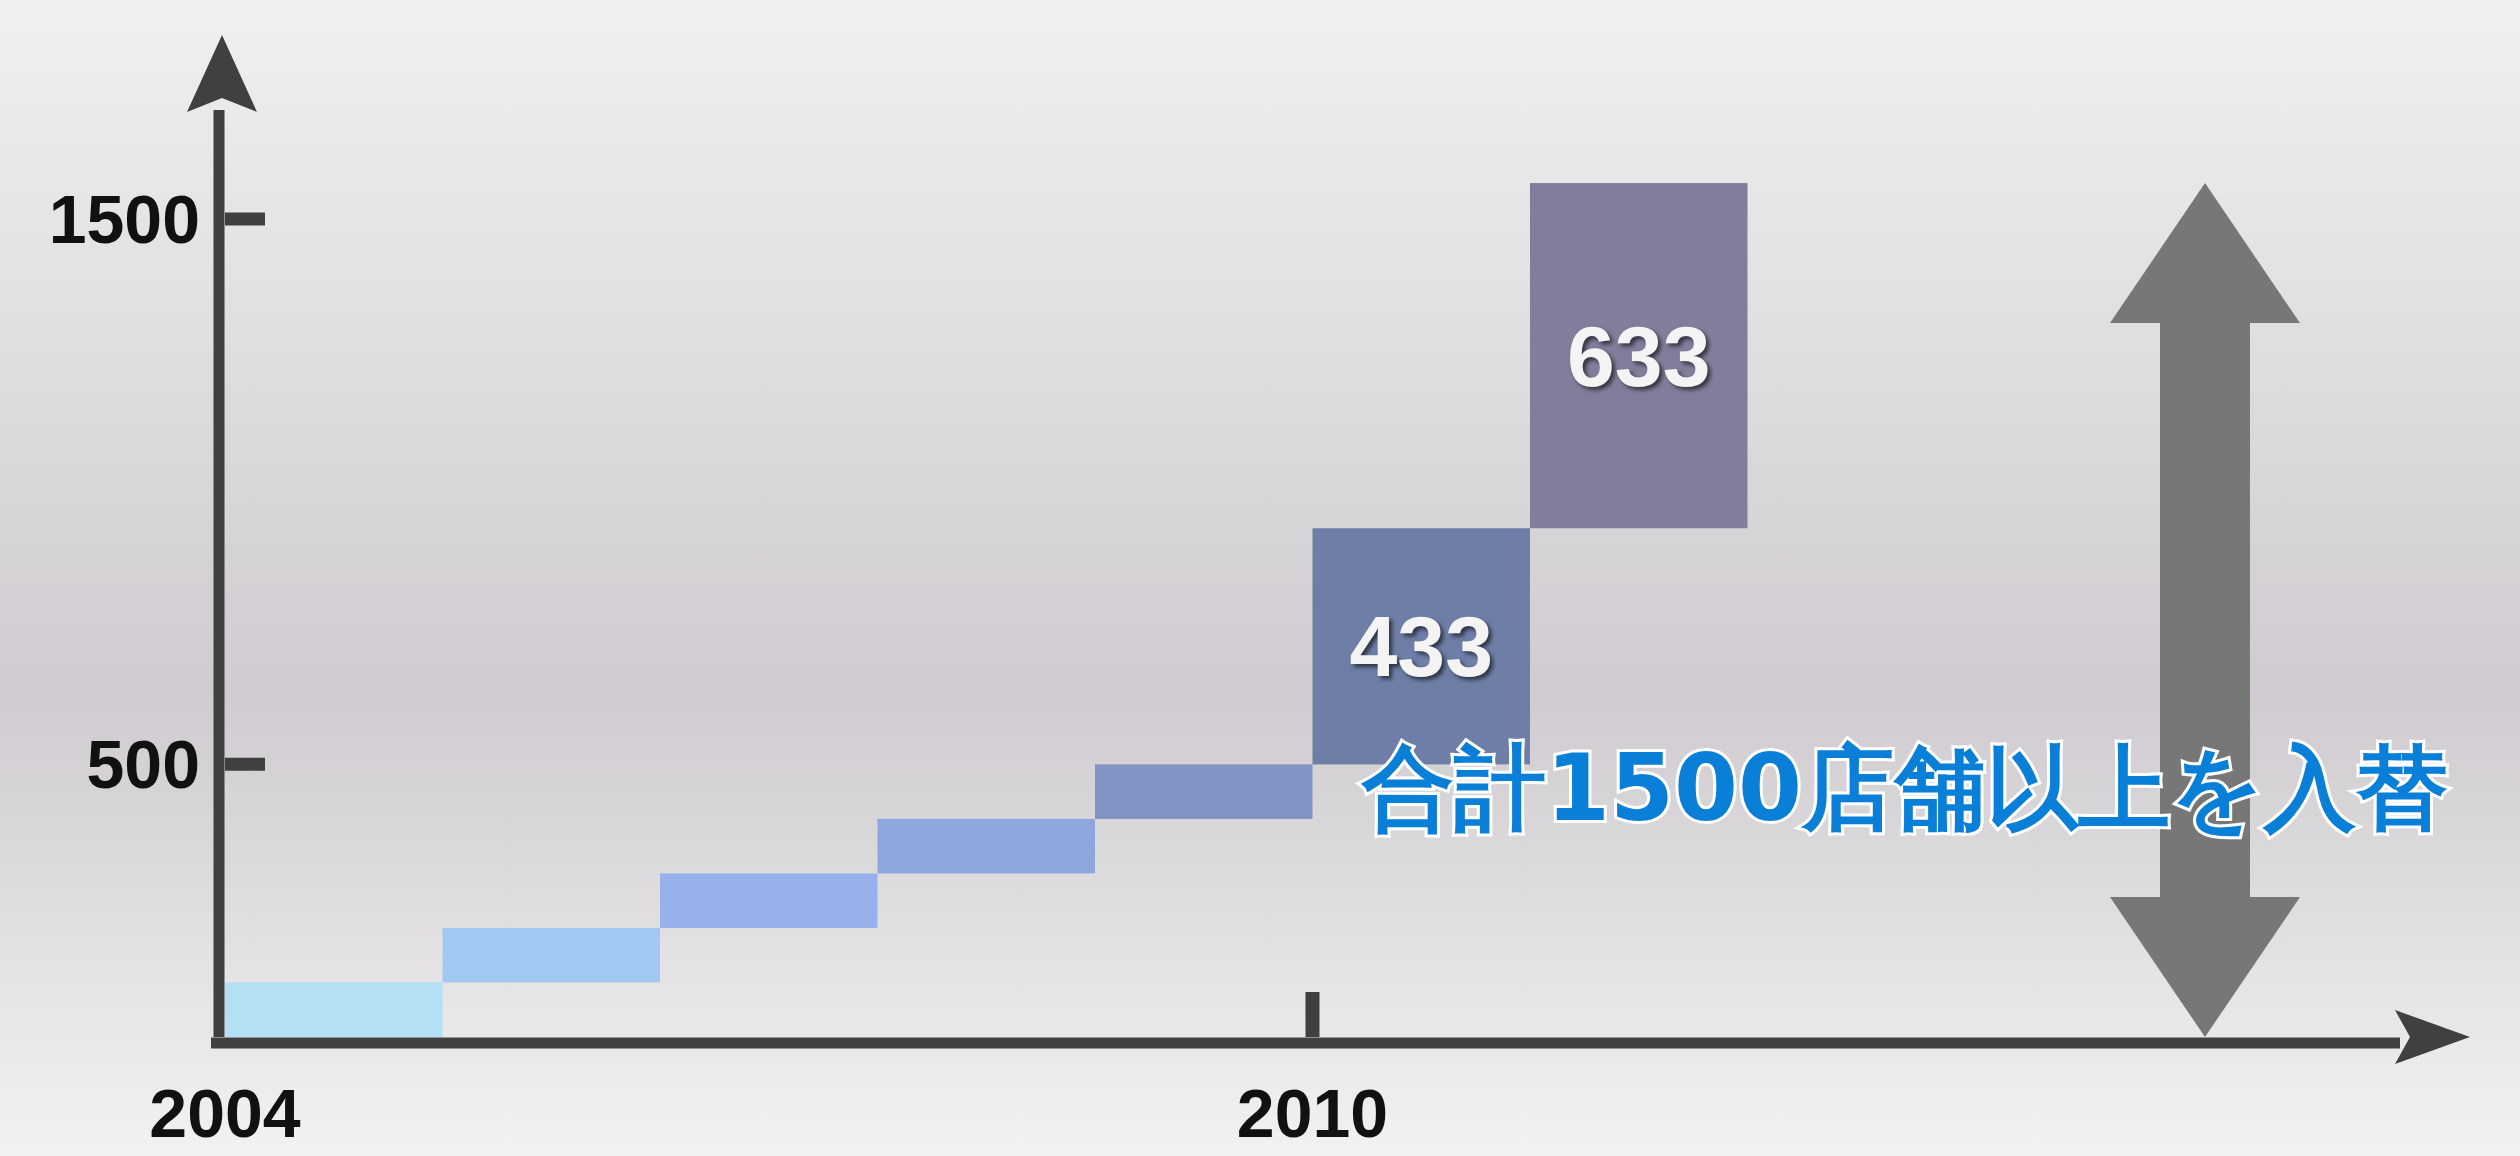 Image resolution: width=2520 pixels, height=1156 pixels. What do you see at coordinates (143, 764) in the screenshot?
I see `y-tick-label: 500` at bounding box center [143, 764].